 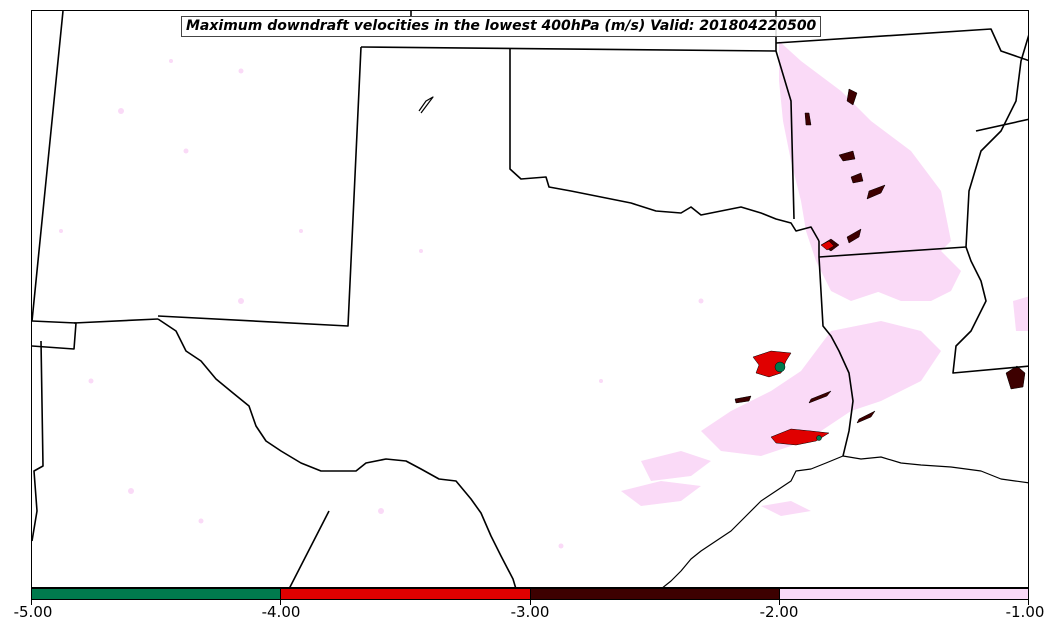 I want to click on downdraft-band-east, so click(x=865, y=171).